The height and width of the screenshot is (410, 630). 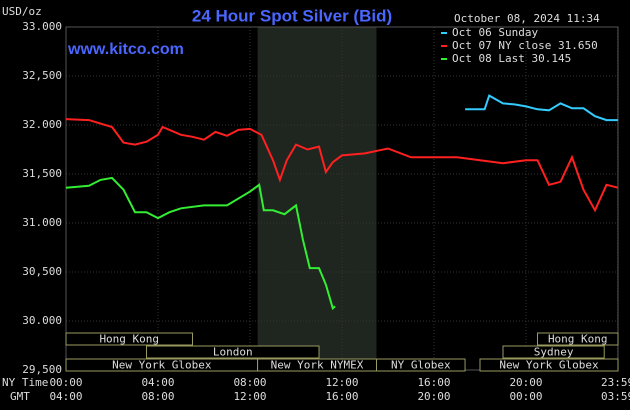 What do you see at coordinates (292, 15) in the screenshot?
I see `chart-title: 24 Hour Spot Silver (Bid)` at bounding box center [292, 15].